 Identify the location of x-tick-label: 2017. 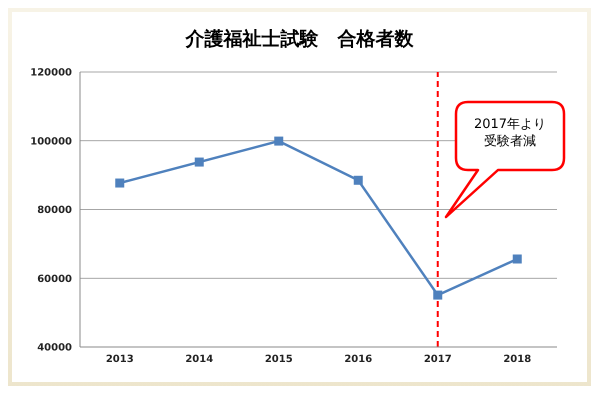
(438, 360).